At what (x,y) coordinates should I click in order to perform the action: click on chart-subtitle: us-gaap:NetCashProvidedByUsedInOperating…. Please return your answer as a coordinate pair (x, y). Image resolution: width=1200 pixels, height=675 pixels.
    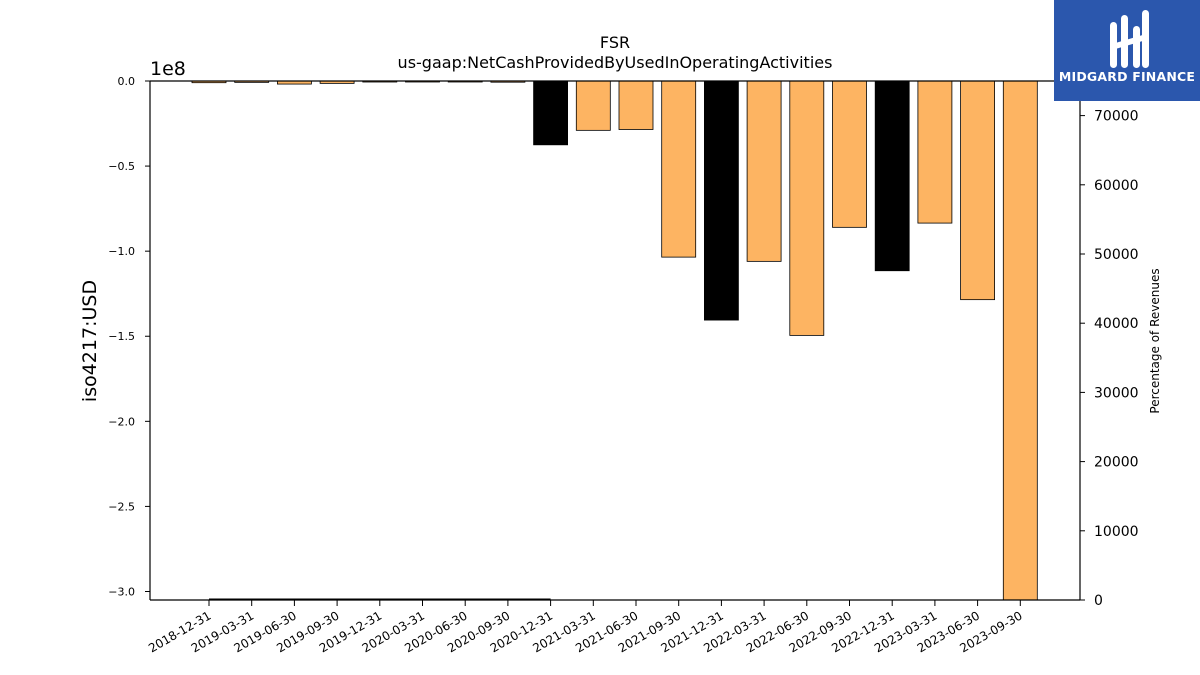
    Looking at the image, I should click on (615, 62).